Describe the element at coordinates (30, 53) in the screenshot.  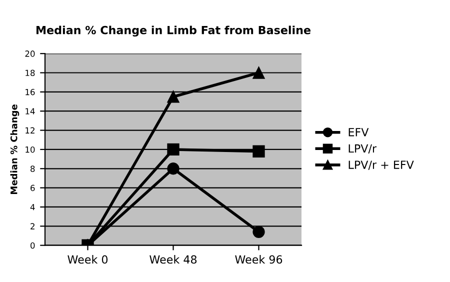
I see `y-tick-label: 20` at that location.